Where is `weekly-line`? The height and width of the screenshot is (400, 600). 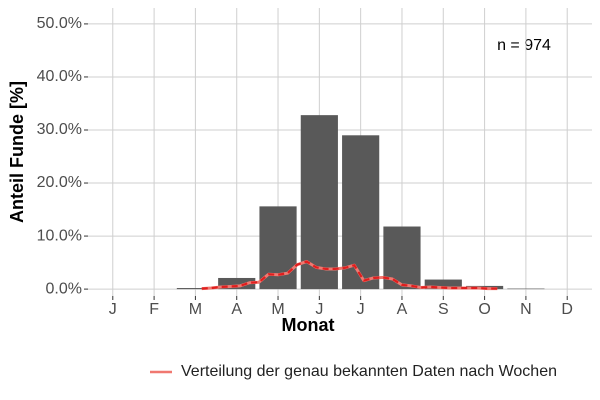
weekly-line is located at coordinates (349, 275).